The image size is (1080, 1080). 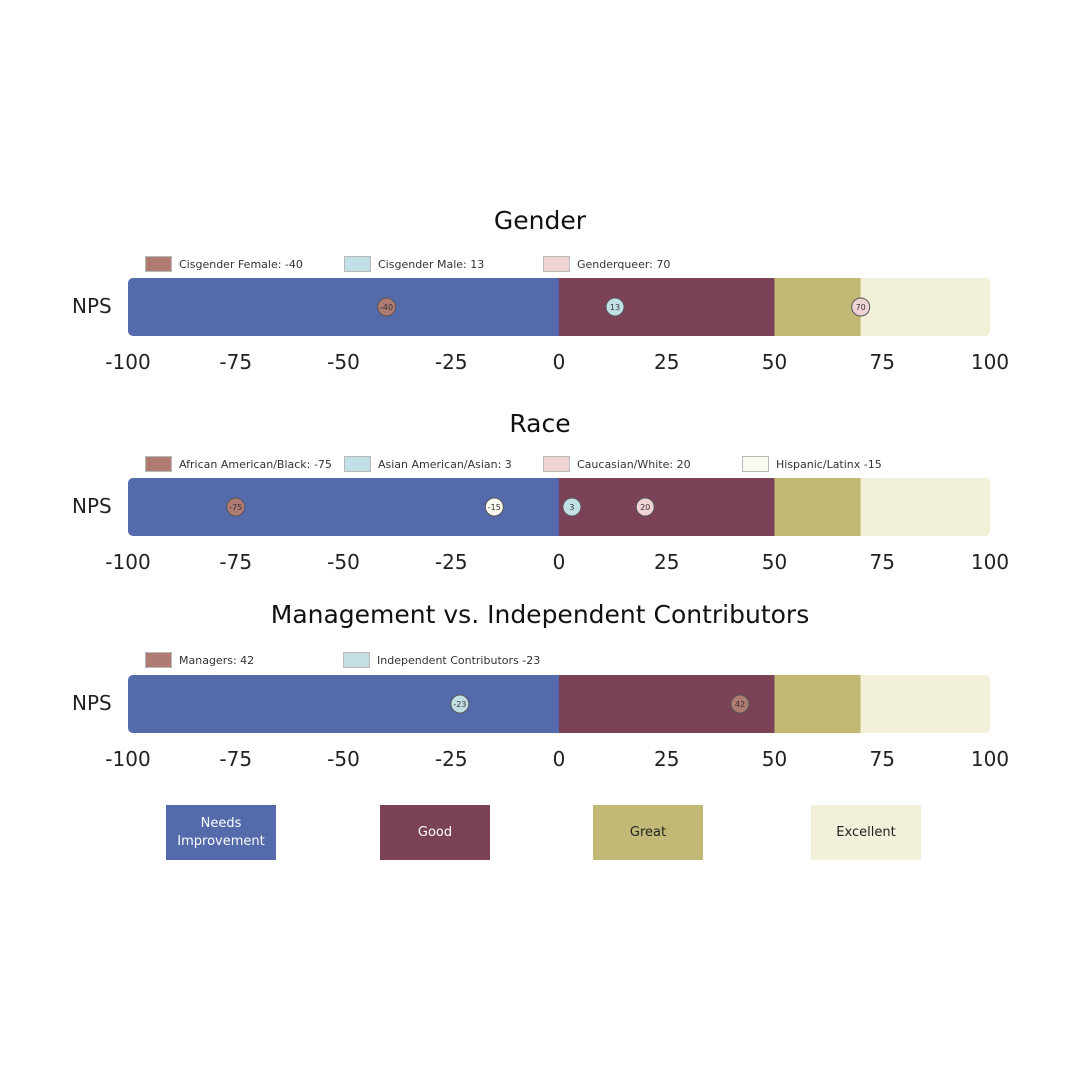 I want to click on data-label: 70, so click(x=861, y=307).